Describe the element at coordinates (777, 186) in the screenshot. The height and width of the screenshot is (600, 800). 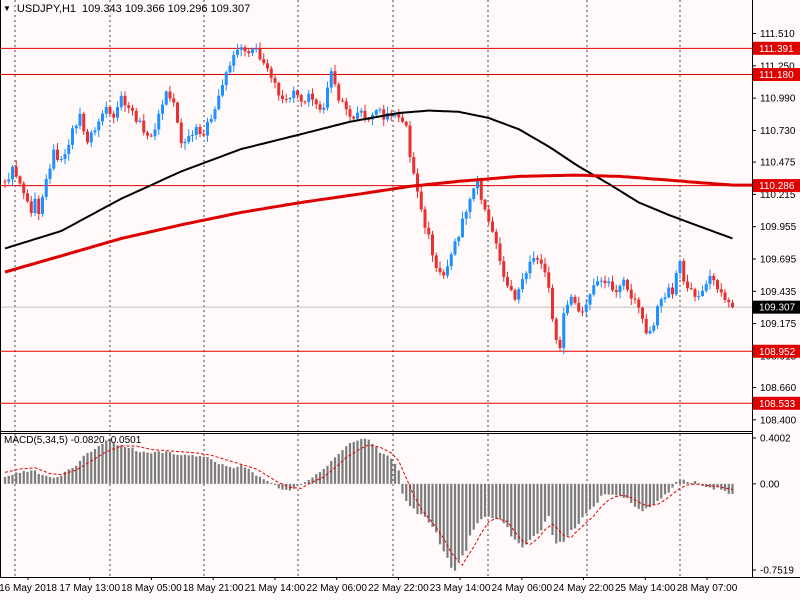
I see `price-badge-label: 110.286` at that location.